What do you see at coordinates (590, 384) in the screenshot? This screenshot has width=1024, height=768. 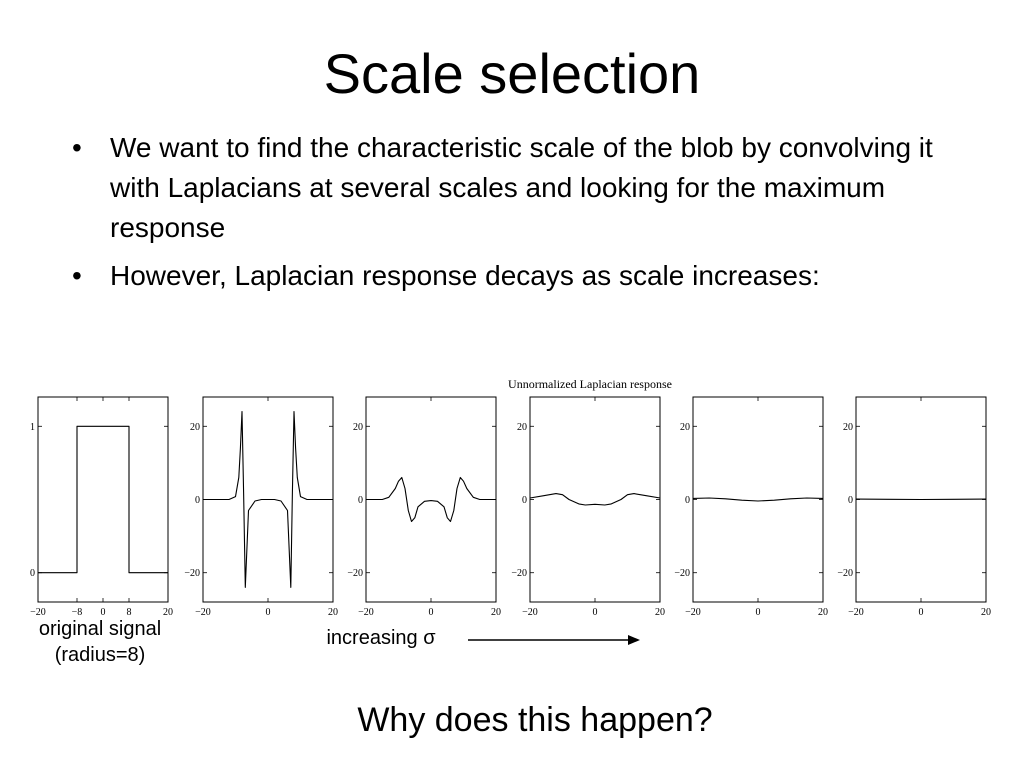 I see `figure-title: Unnormalized Laplacian response` at bounding box center [590, 384].